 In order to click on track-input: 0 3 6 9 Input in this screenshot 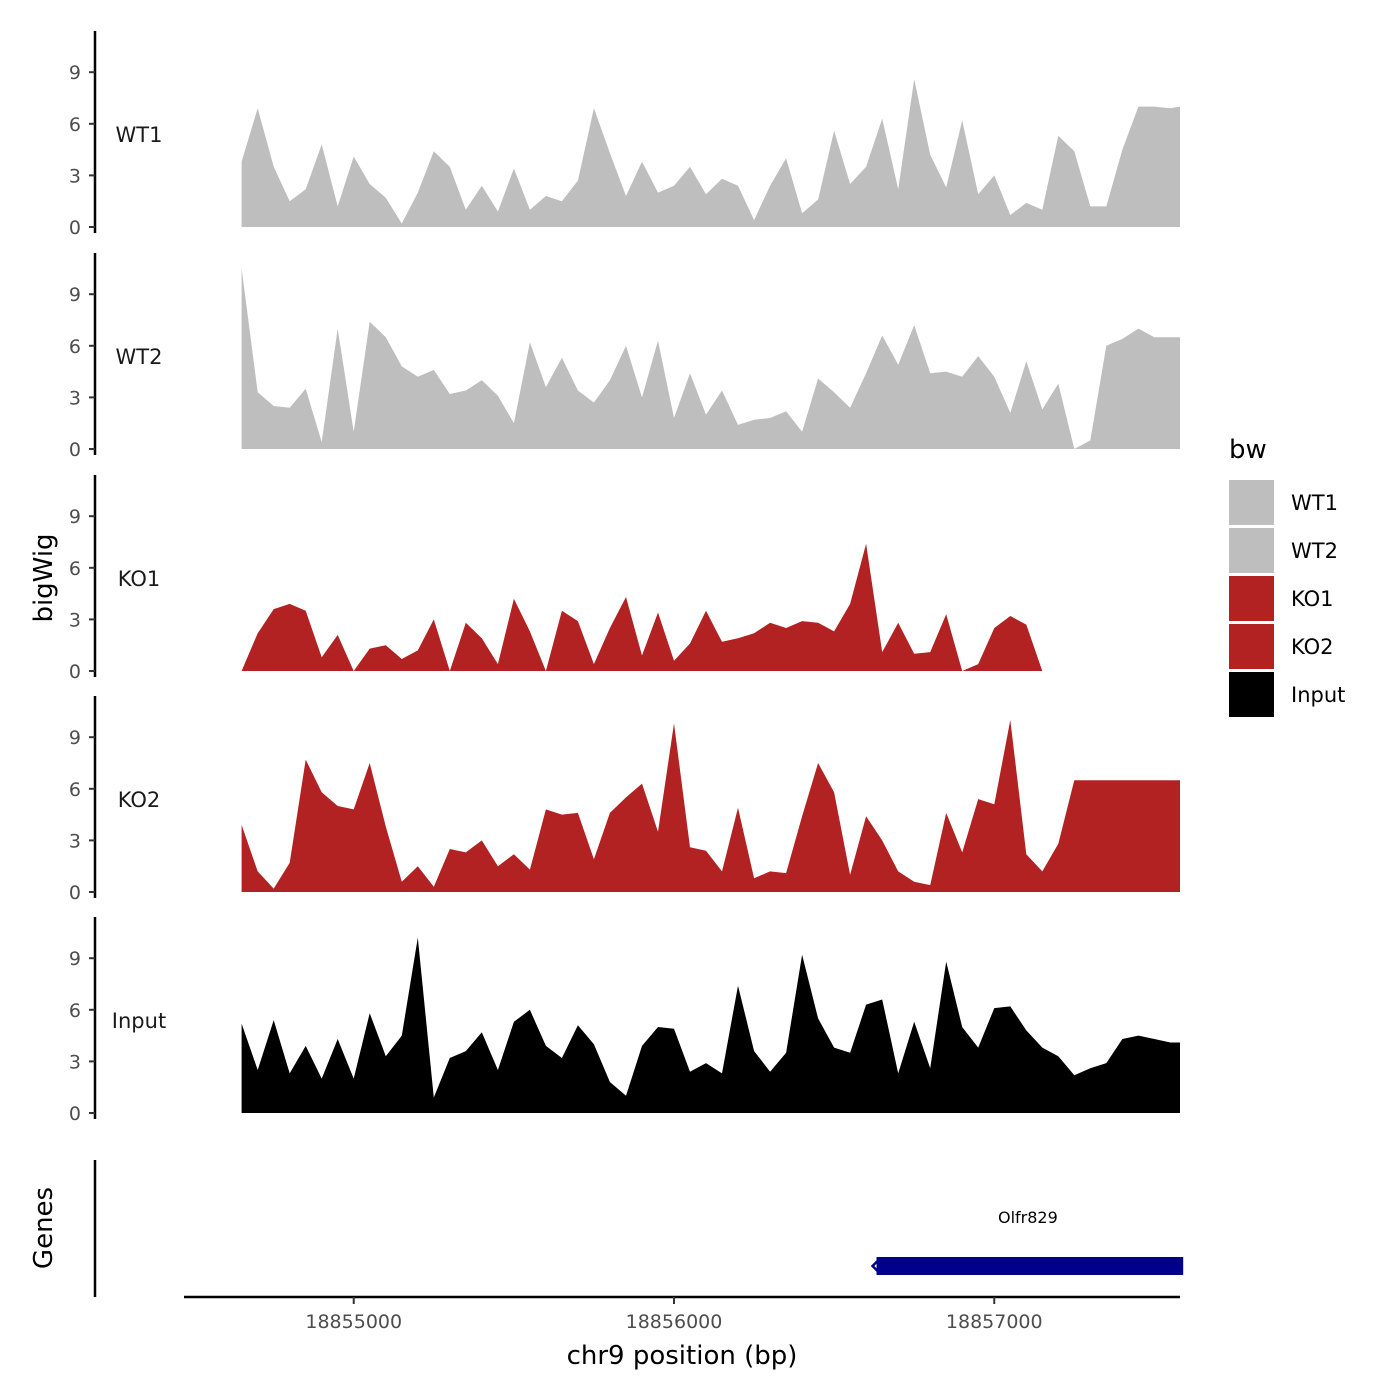, I will do `click(625, 1021)`.